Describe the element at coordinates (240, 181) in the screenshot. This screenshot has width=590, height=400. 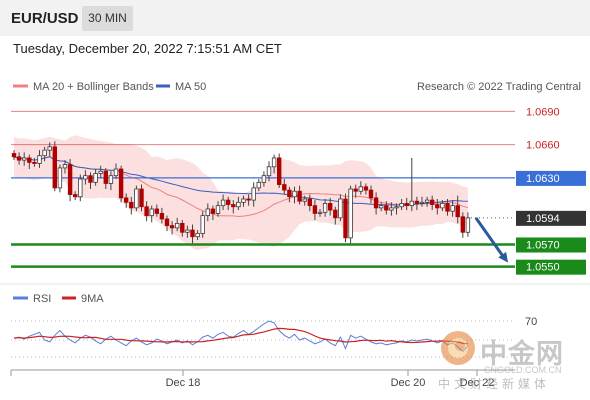
I see `ma50-line` at that location.